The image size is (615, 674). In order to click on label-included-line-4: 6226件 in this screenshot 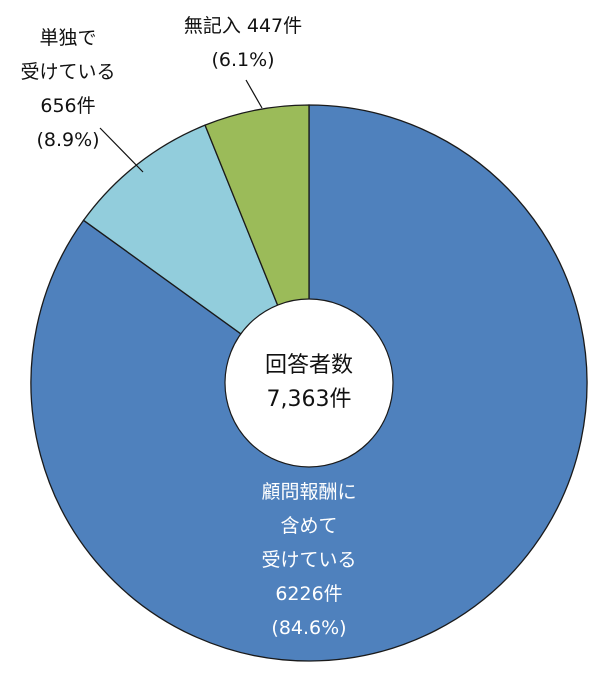, I will do `click(308, 594)`.